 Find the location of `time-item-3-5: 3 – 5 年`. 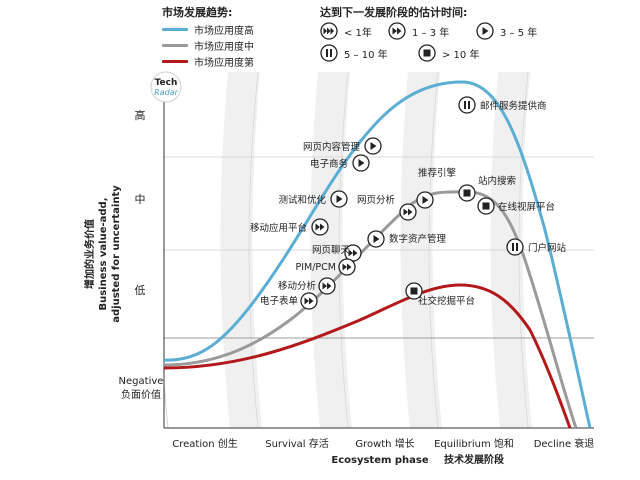

time-item-3-5: 3 – 5 年 is located at coordinates (506, 31).